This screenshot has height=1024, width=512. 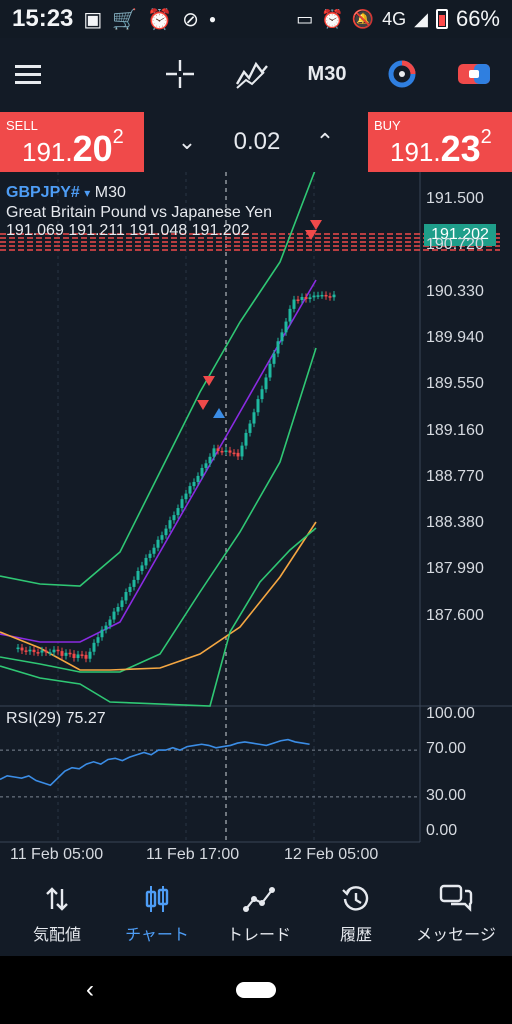 I want to click on buy-button: BUY 191.232, so click(x=440, y=142).